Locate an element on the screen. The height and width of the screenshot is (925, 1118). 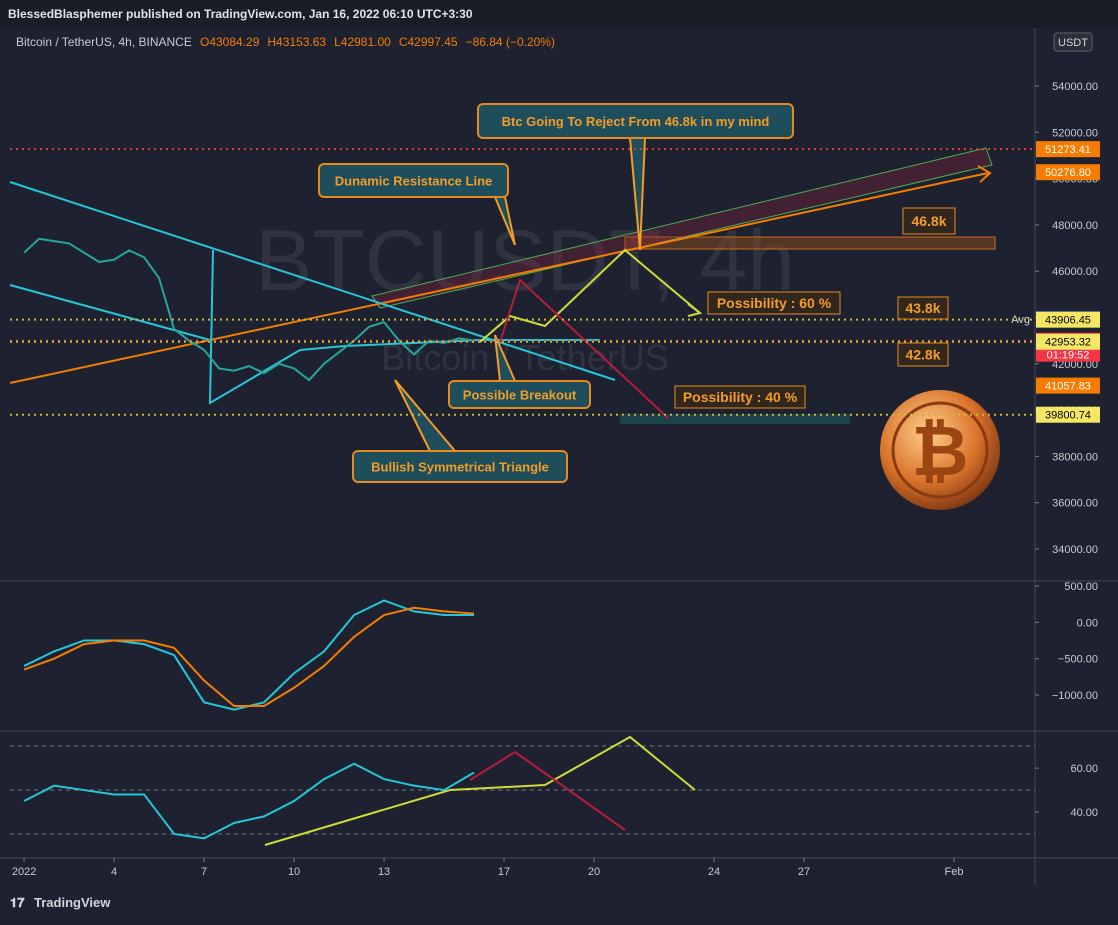
annotation-text: 42.8k is located at coordinates (922, 355).